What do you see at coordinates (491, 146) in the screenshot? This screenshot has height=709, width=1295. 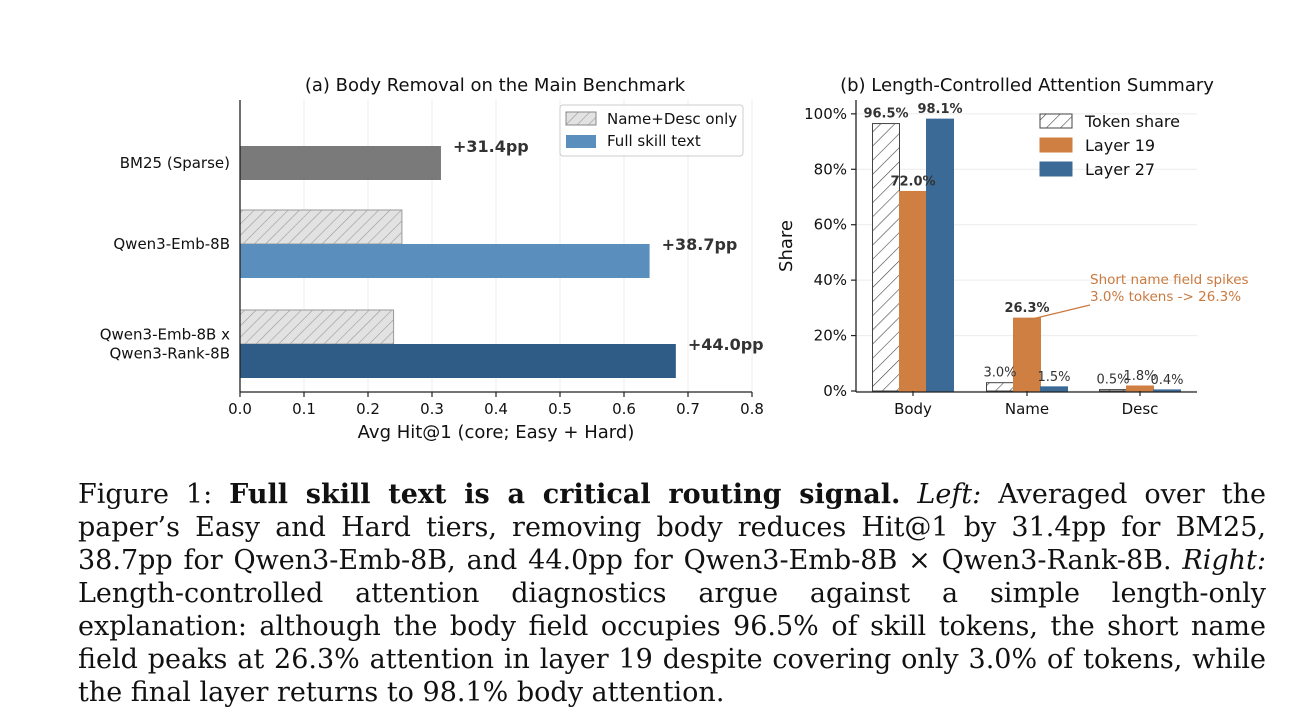 I see `panel-a-delta-annotation: +31.4pp` at bounding box center [491, 146].